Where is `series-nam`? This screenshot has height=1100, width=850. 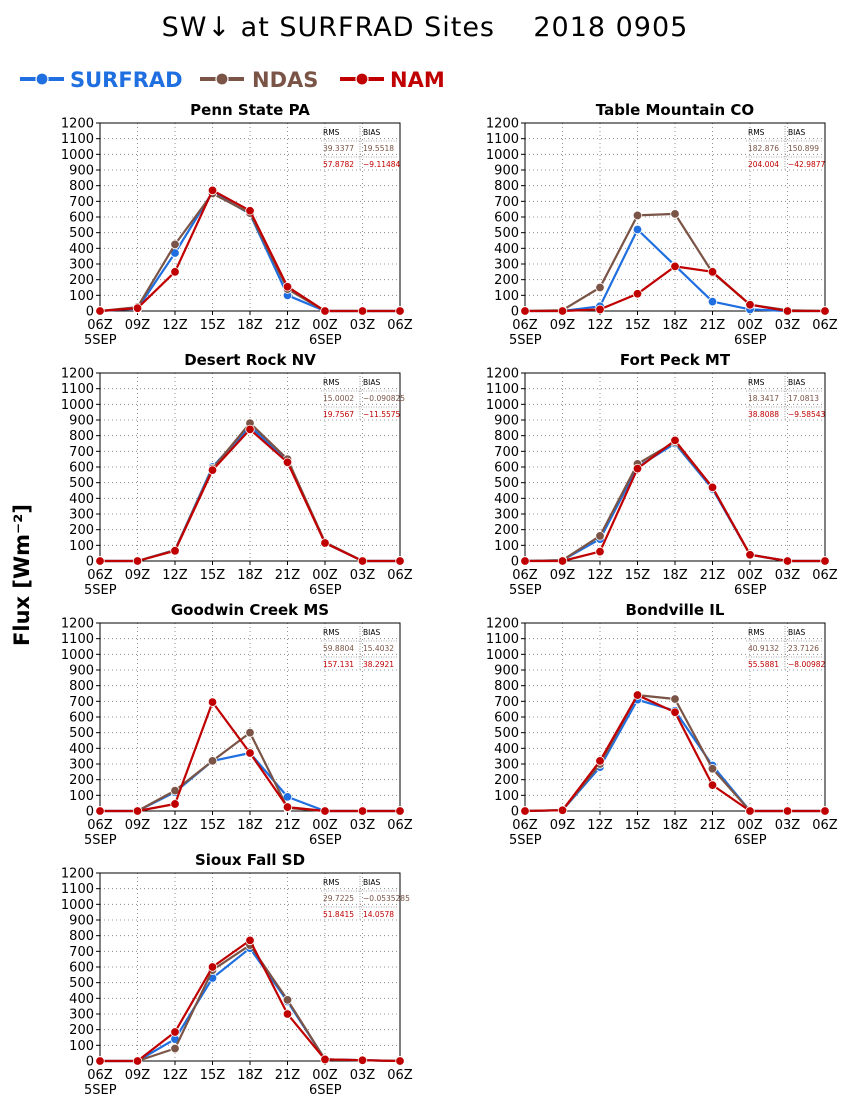
series-nam is located at coordinates (675, 753).